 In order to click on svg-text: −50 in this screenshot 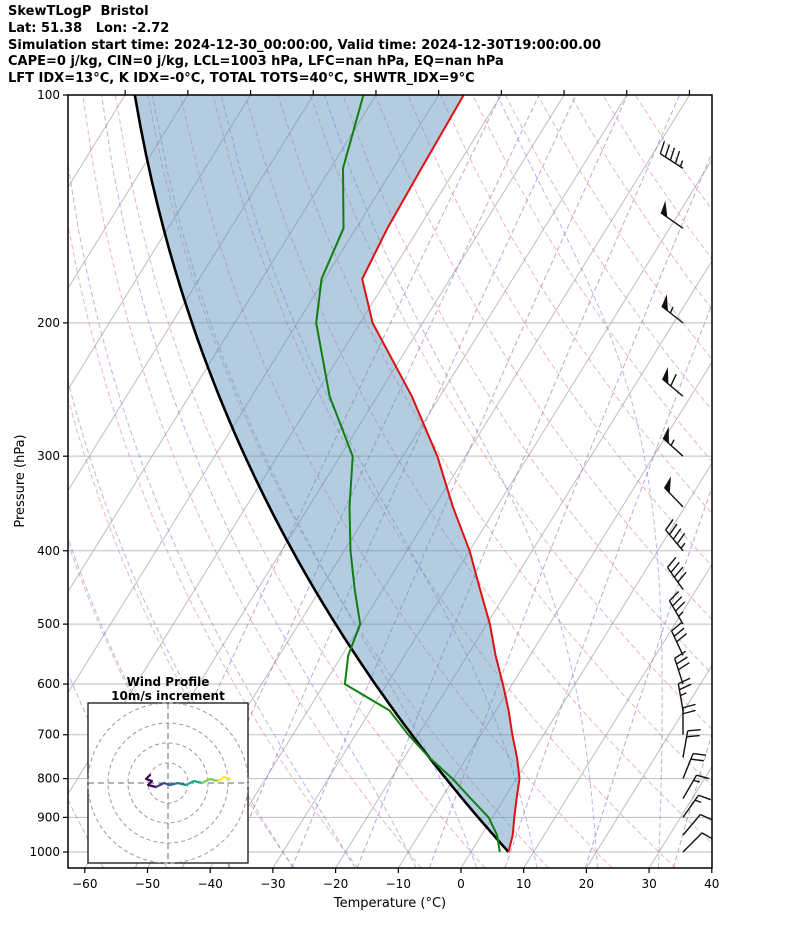, I will do `click(147, 884)`.